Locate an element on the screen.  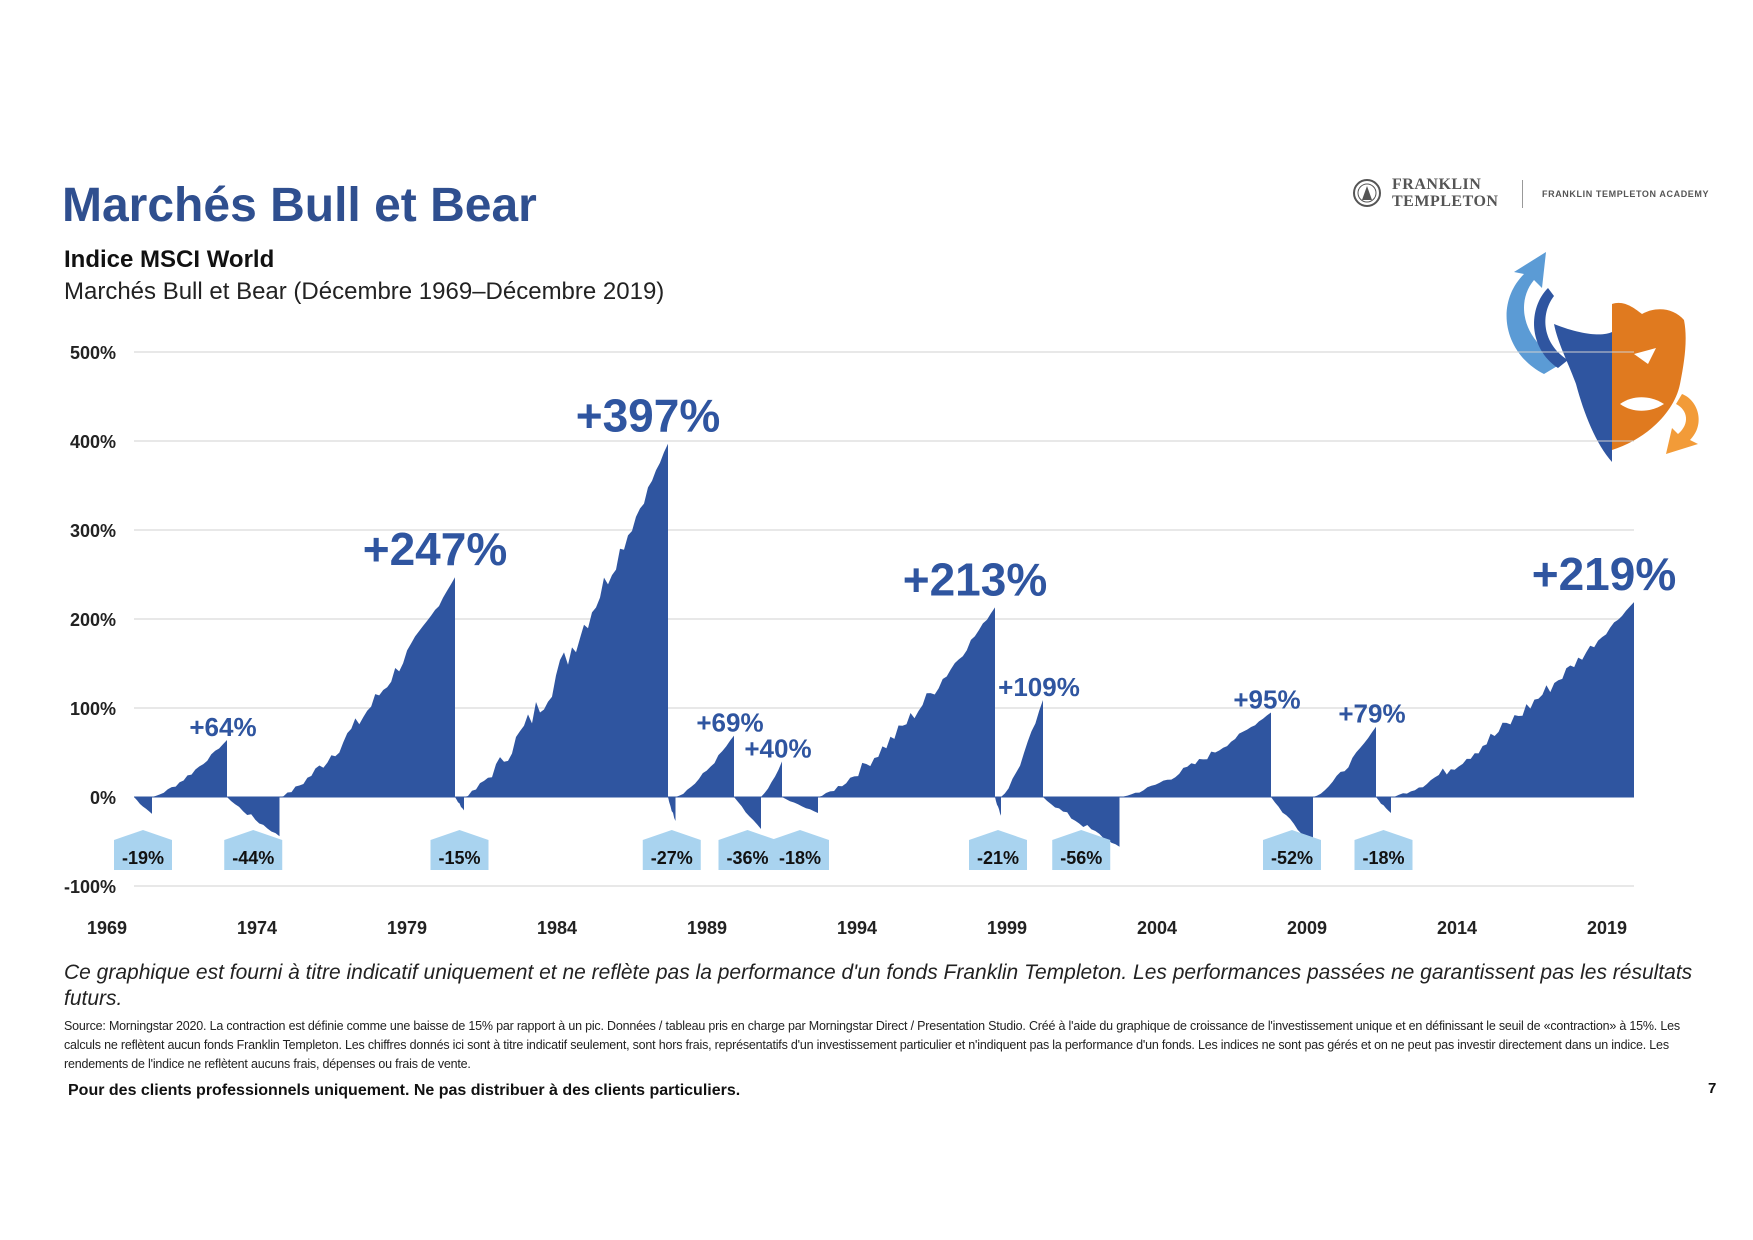
brand-line-1: FRANKLIN is located at coordinates (1437, 184).